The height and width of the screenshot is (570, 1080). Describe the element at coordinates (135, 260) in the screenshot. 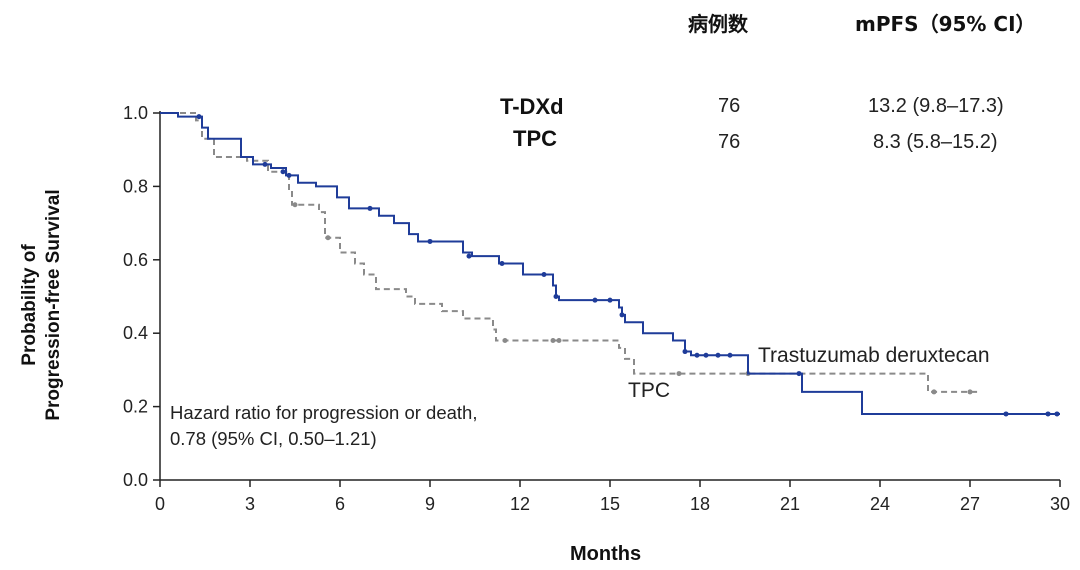

I see `y-tick-label: 0.6` at that location.